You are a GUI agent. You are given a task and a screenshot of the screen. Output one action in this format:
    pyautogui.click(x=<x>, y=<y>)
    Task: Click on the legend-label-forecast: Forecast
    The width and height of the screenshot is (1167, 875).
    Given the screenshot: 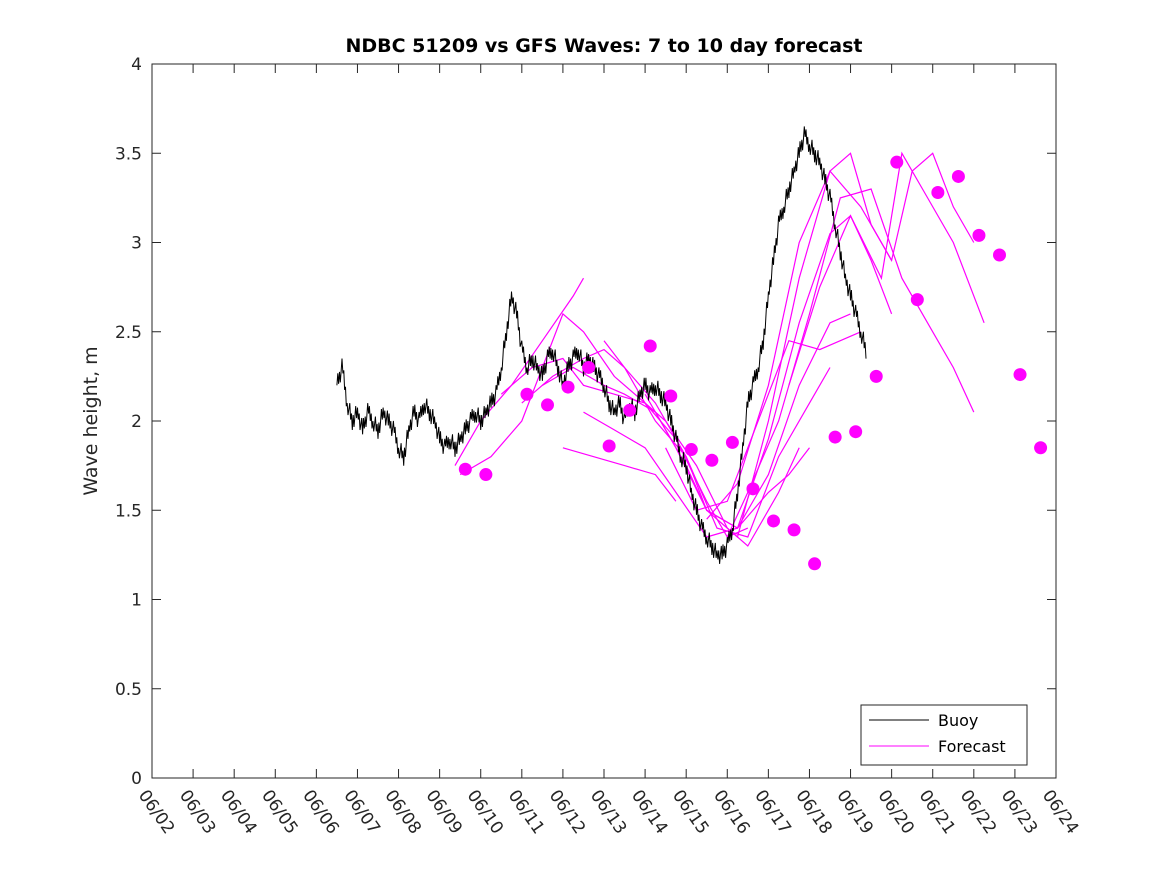 What is the action you would take?
    pyautogui.click(x=972, y=746)
    